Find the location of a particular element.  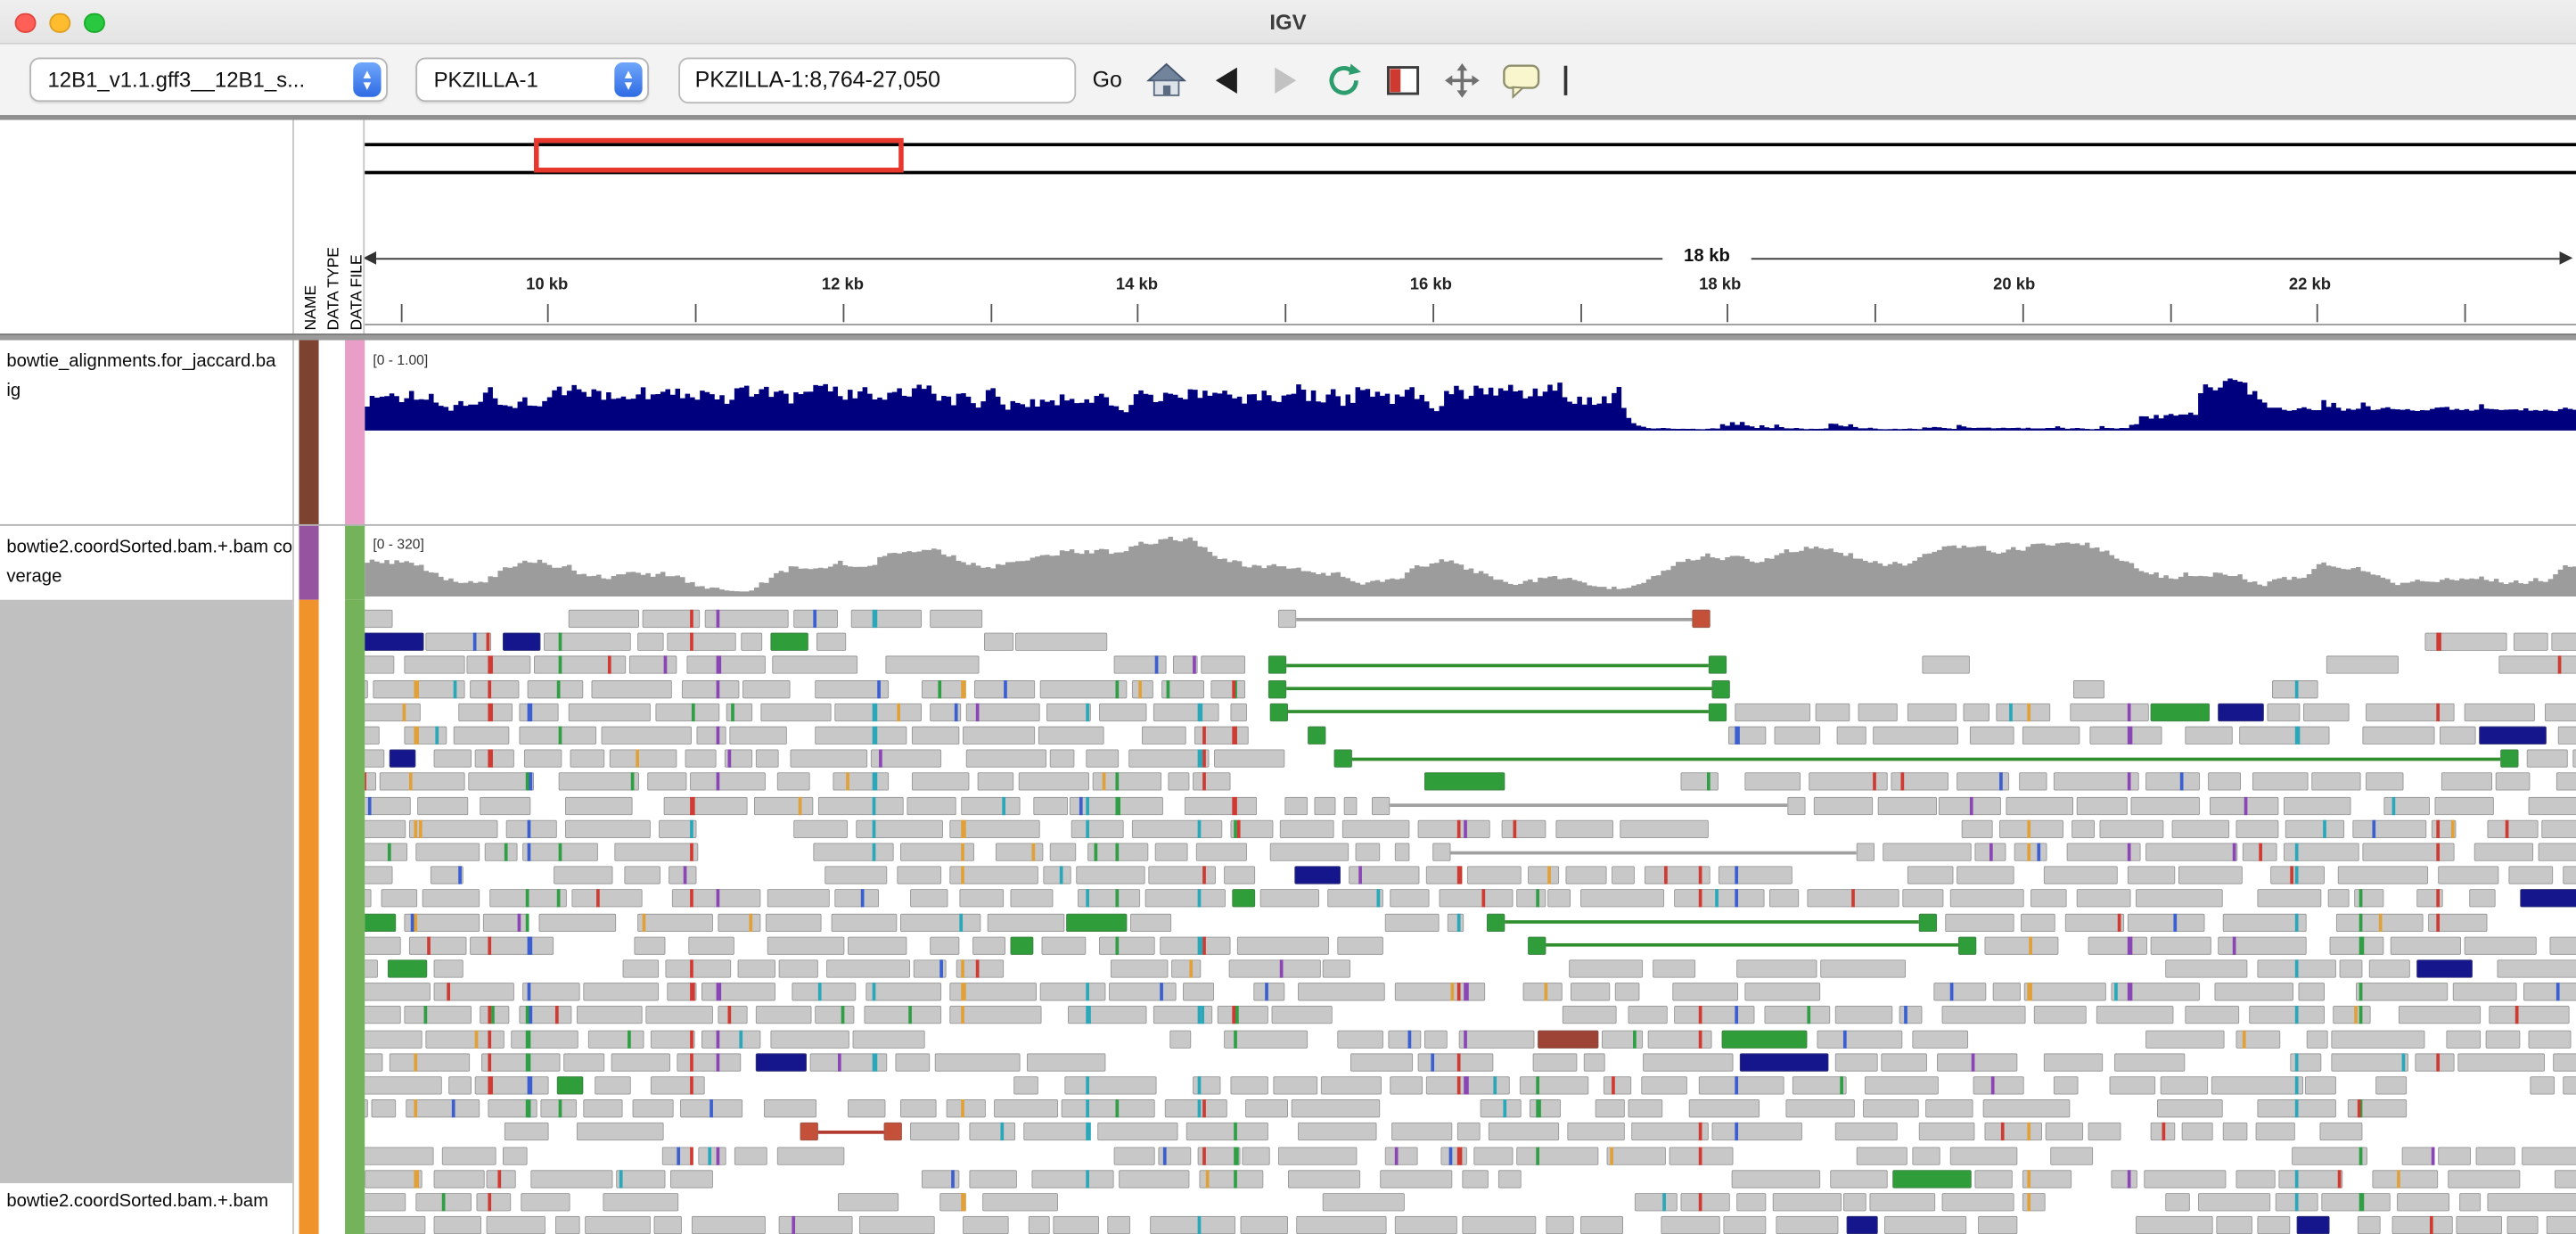

chromosome-select: PKZILLA-1 ▲ ▼ is located at coordinates (532, 80).